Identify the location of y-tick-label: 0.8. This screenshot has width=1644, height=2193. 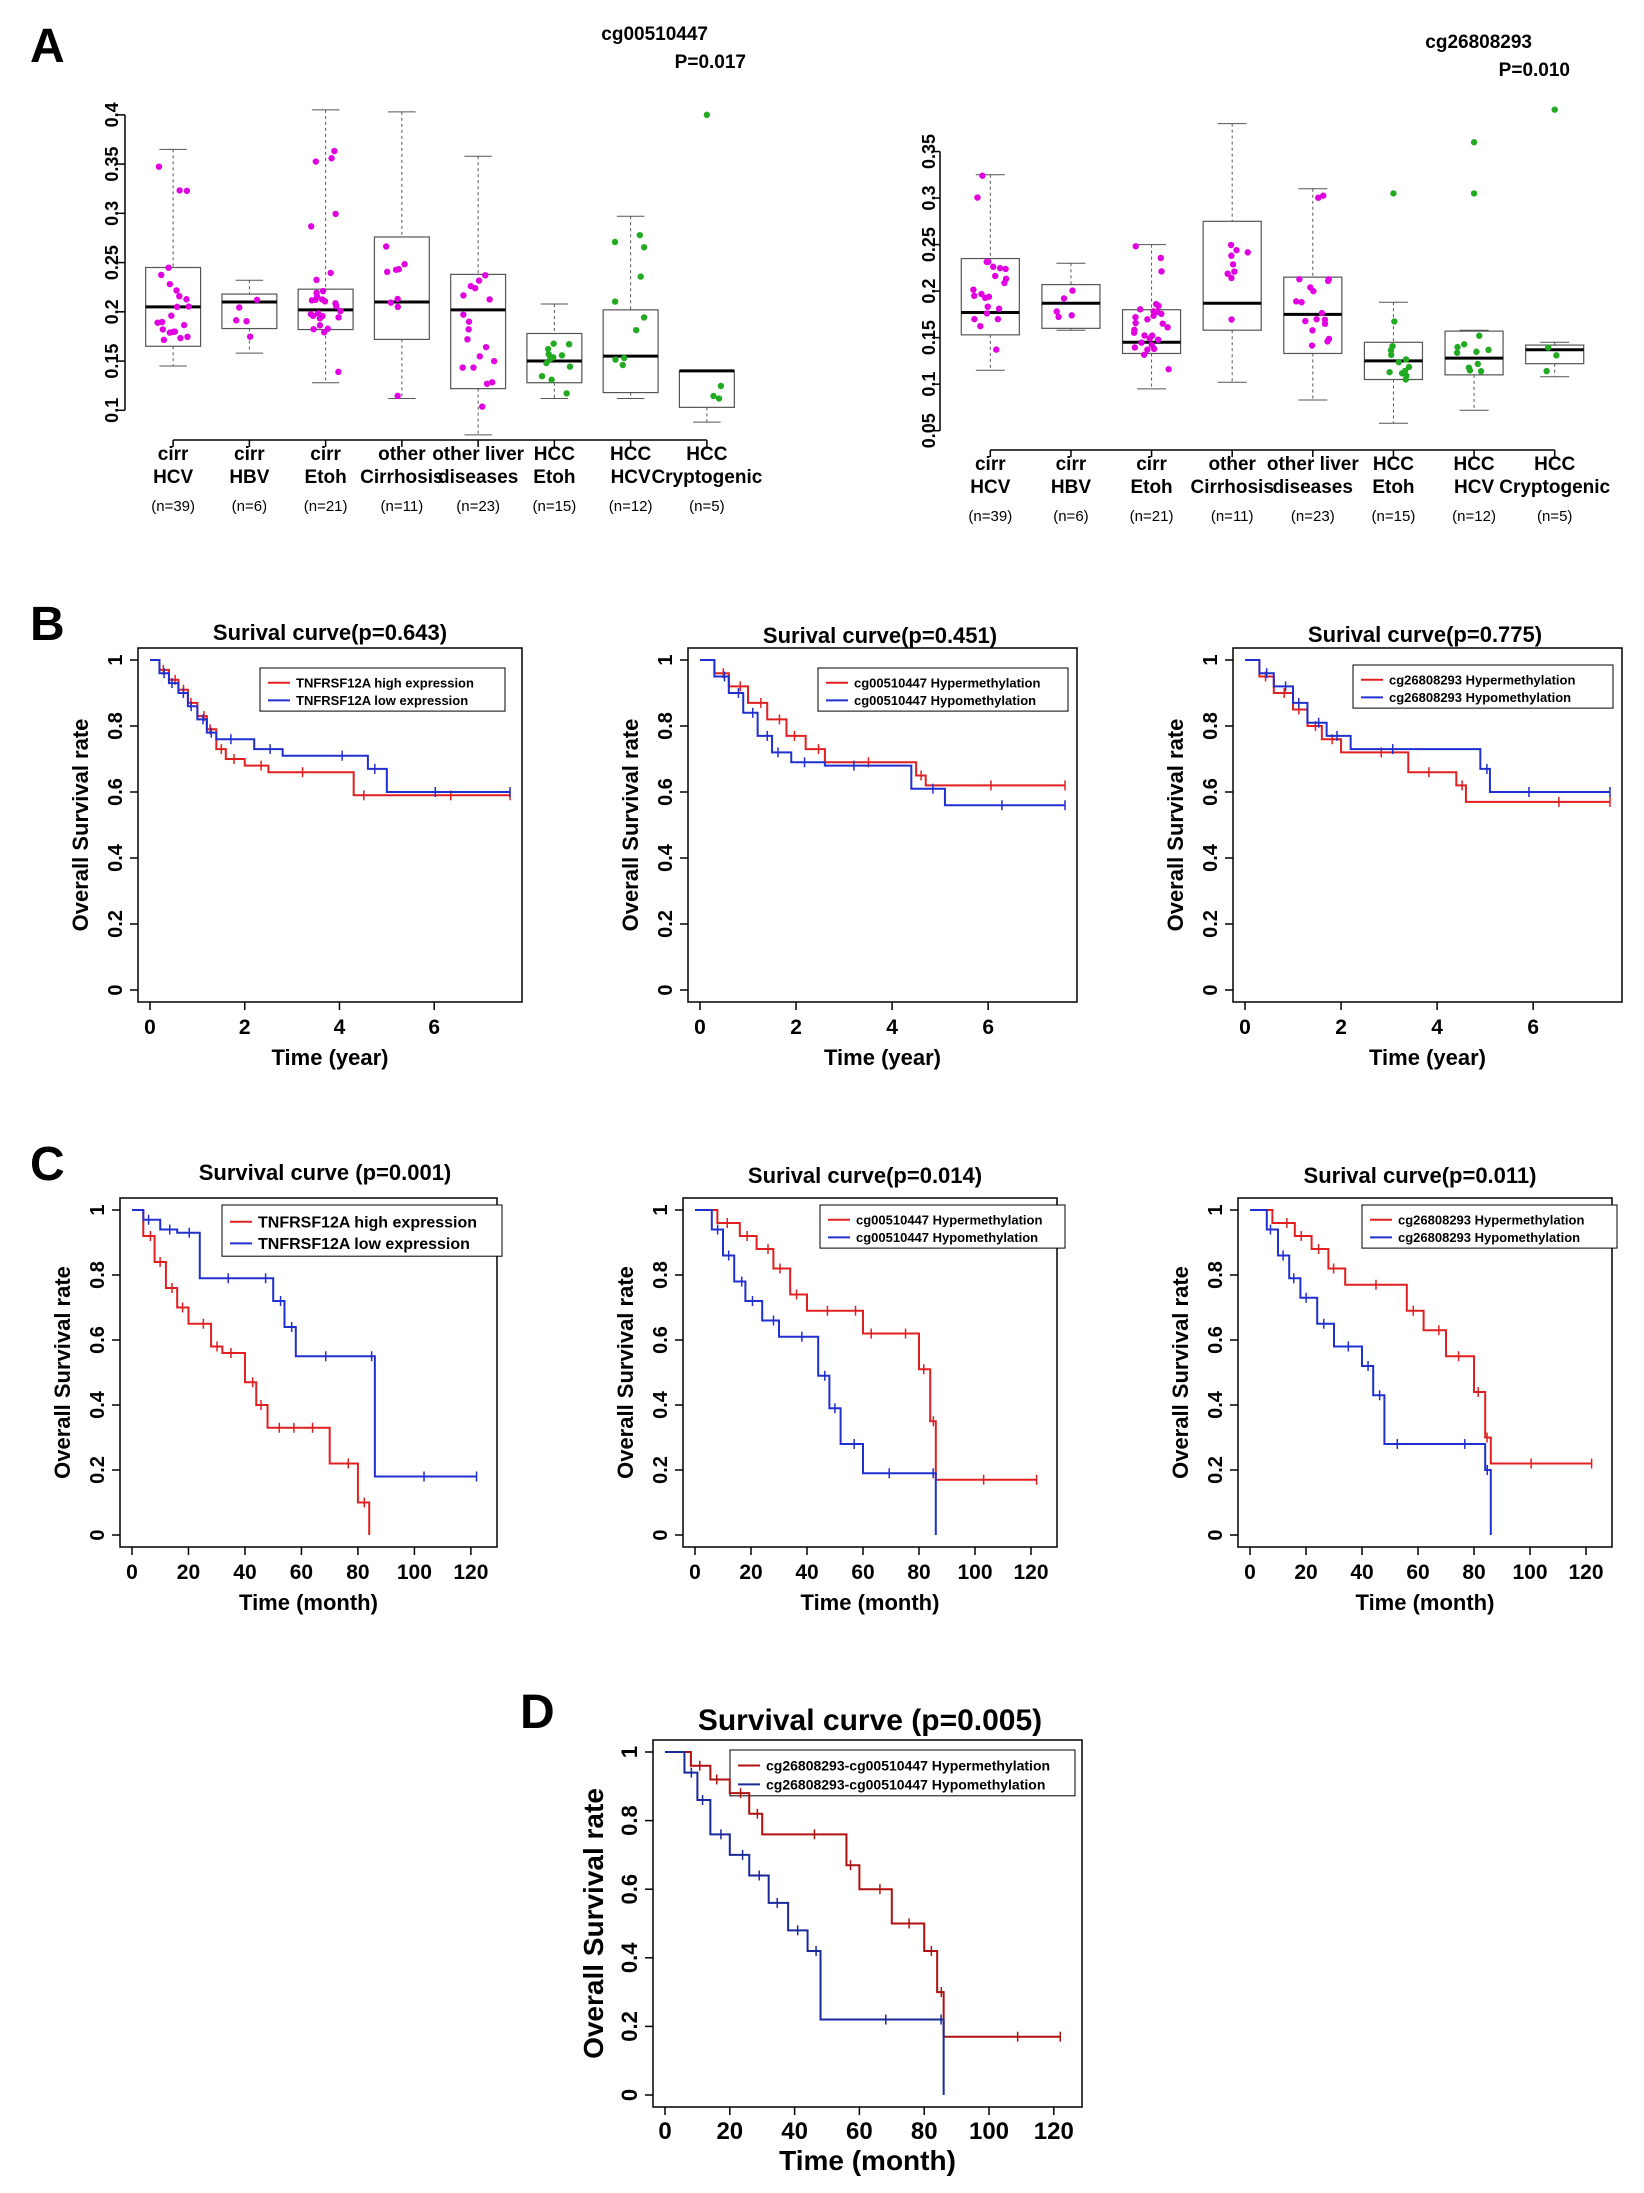
(1211, 726).